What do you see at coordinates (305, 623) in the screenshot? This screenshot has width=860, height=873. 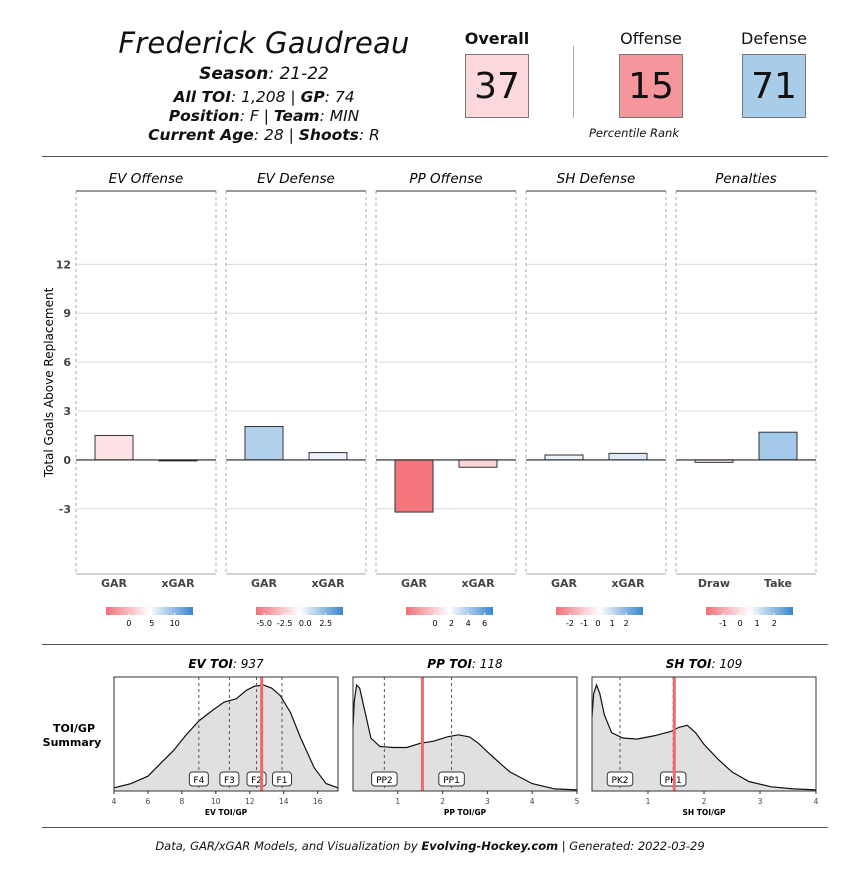 I see `legend-tick-label: 0.0` at bounding box center [305, 623].